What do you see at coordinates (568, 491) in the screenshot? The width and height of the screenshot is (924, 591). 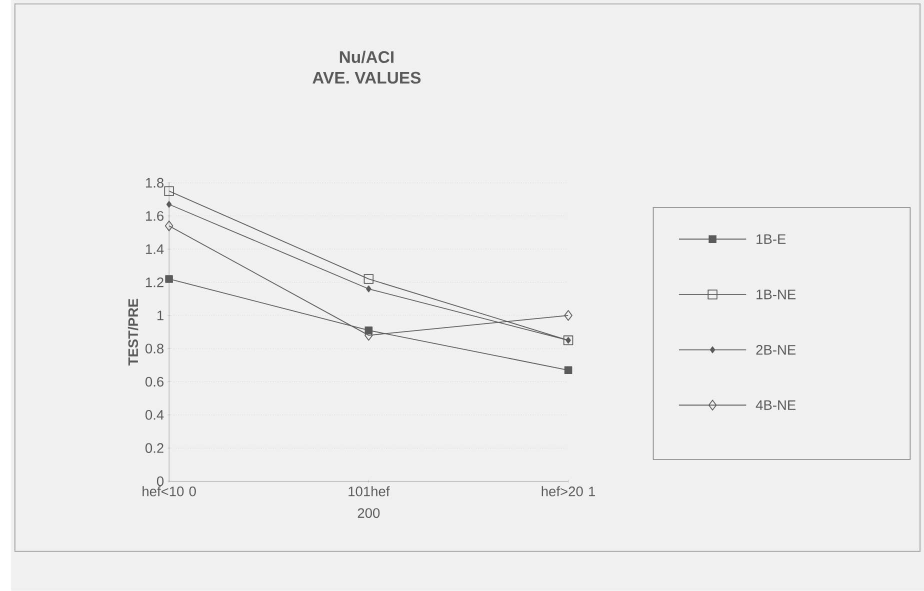 I see `x-tick-label: hef>20 1` at bounding box center [568, 491].